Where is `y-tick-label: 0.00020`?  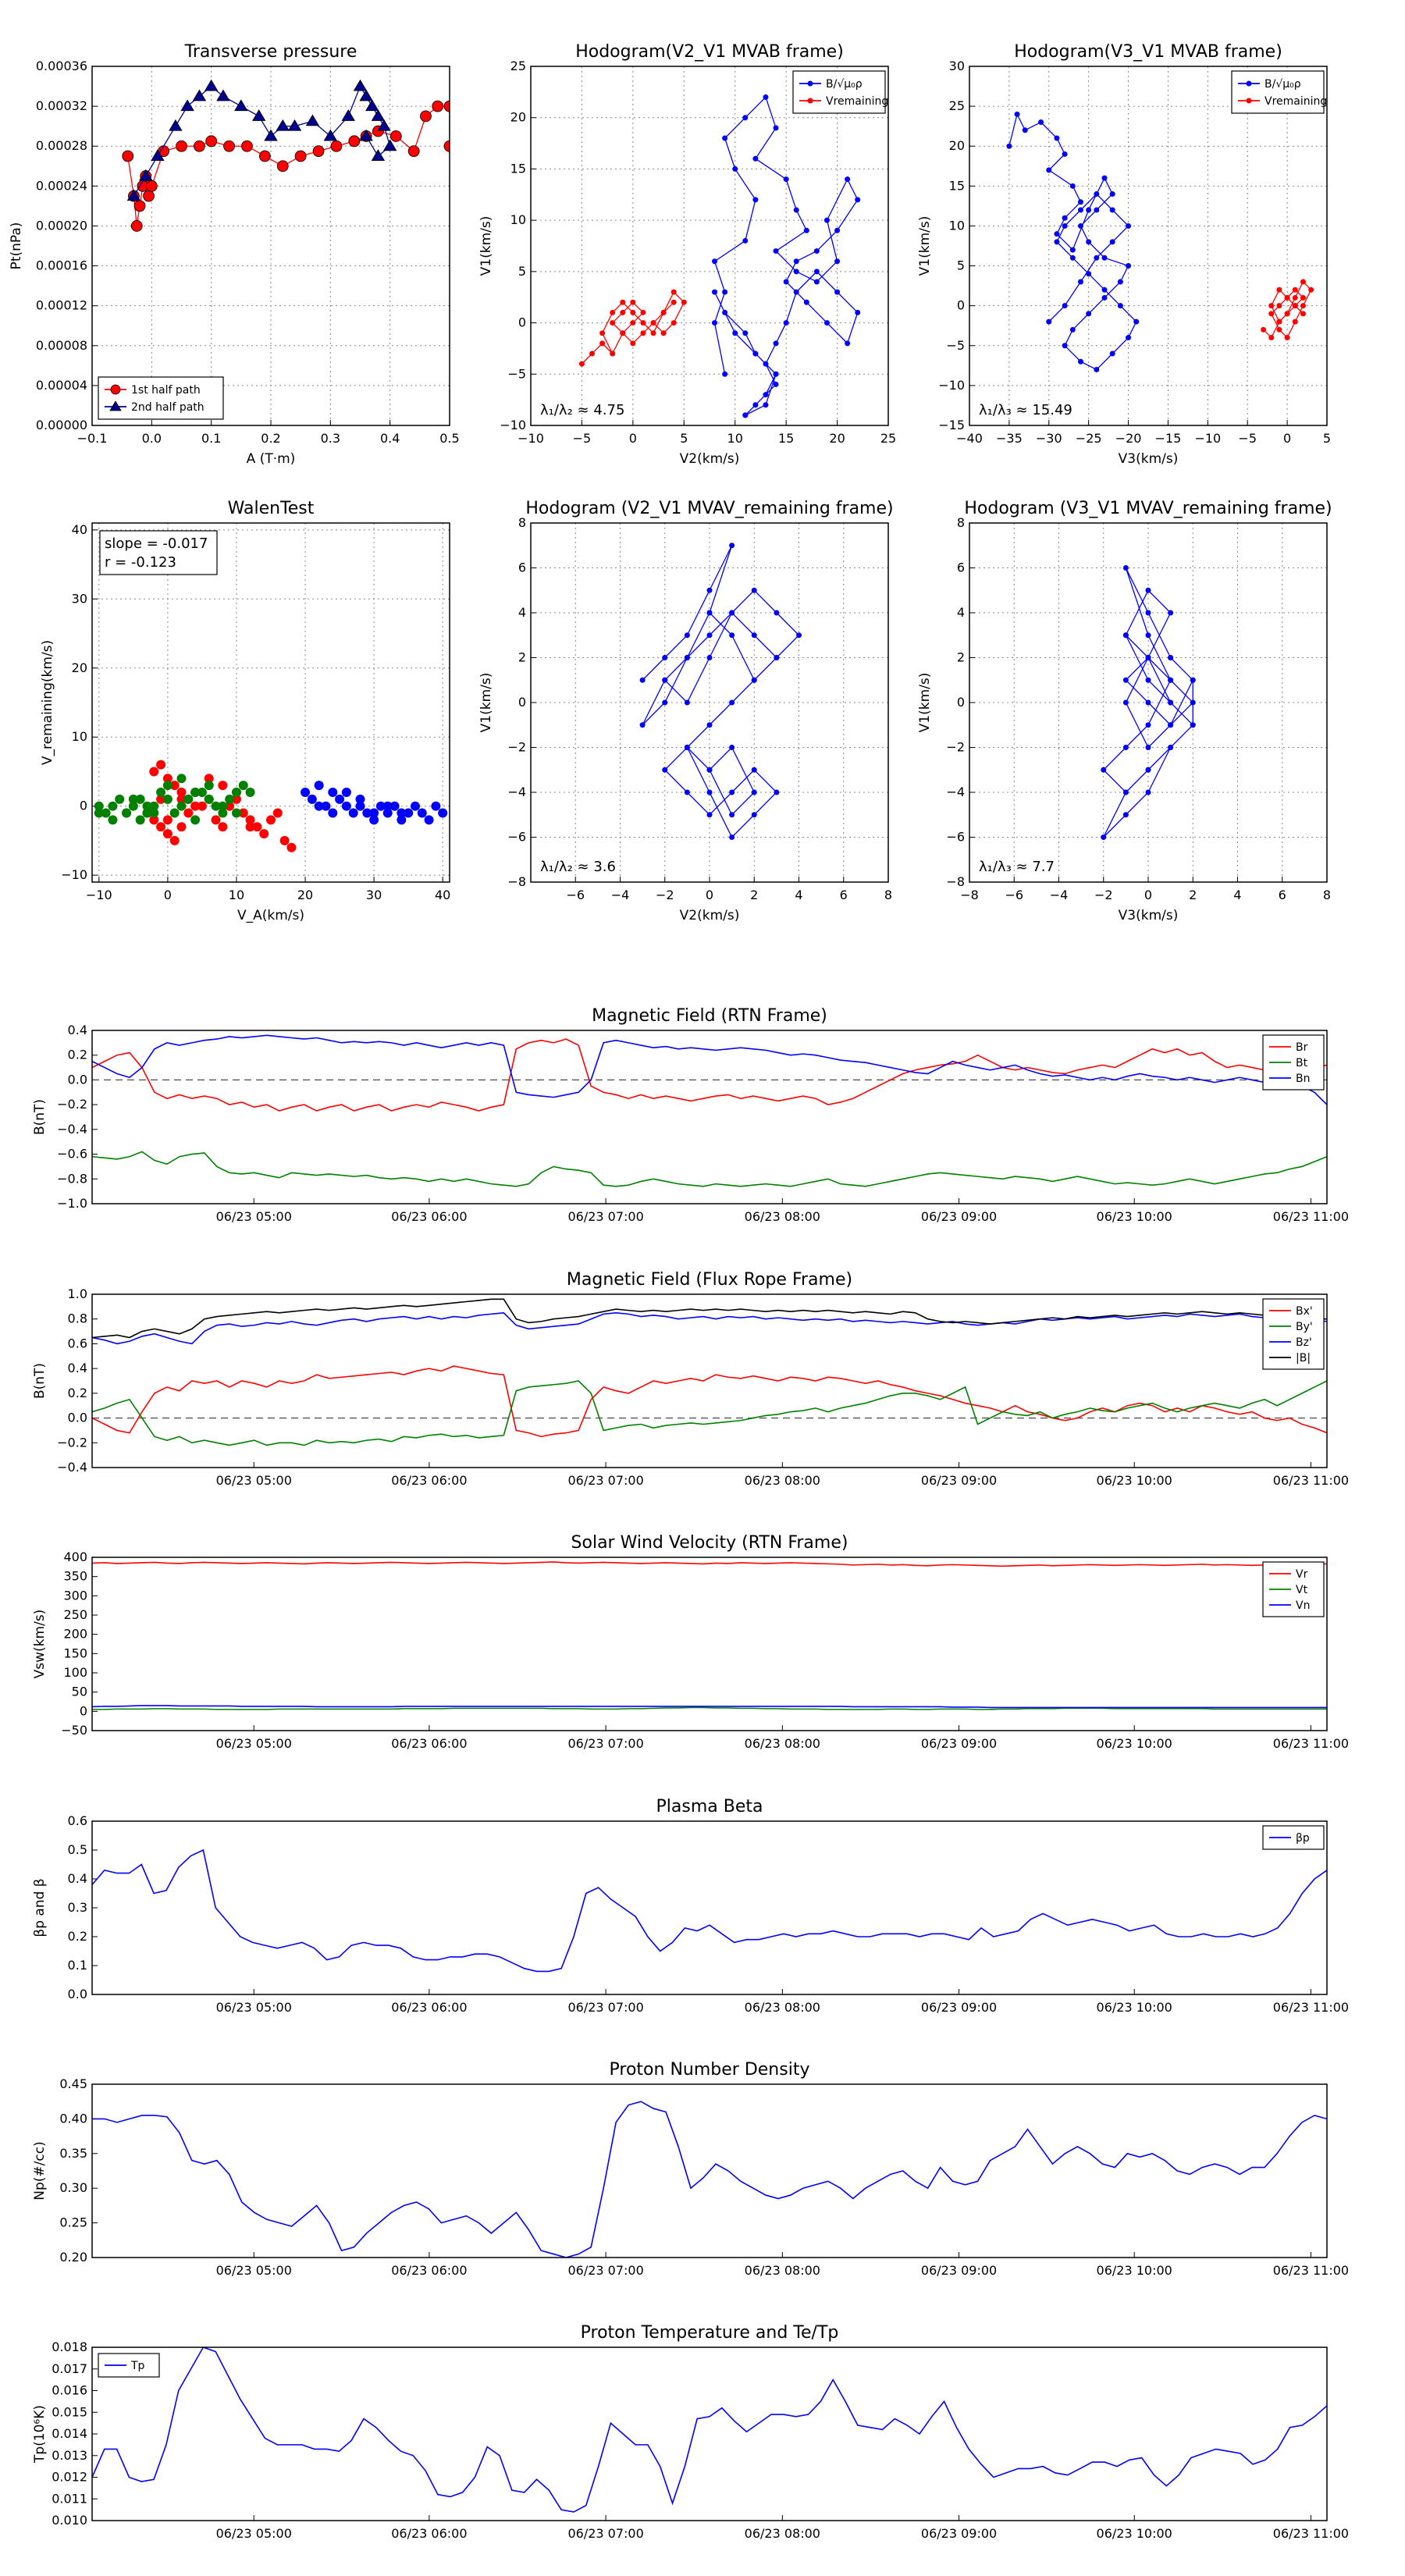 y-tick-label: 0.00020 is located at coordinates (61, 225).